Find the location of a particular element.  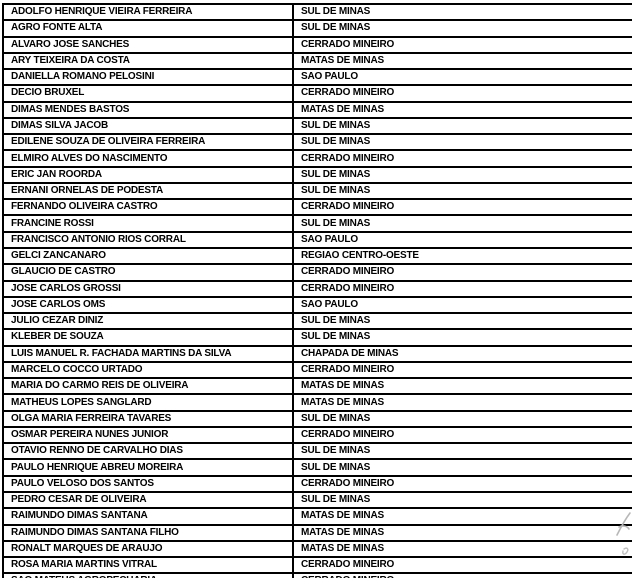

table-row: DECIO BRUXEL CERRADO MINEIRO is located at coordinates (317, 93).